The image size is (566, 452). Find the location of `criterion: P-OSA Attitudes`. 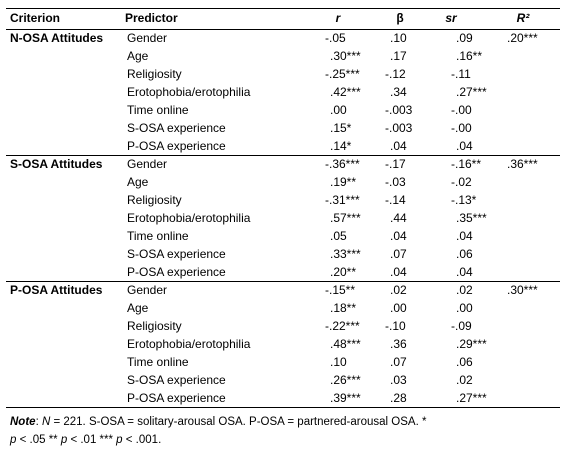

criterion: P-OSA Attitudes is located at coordinates (56, 290).